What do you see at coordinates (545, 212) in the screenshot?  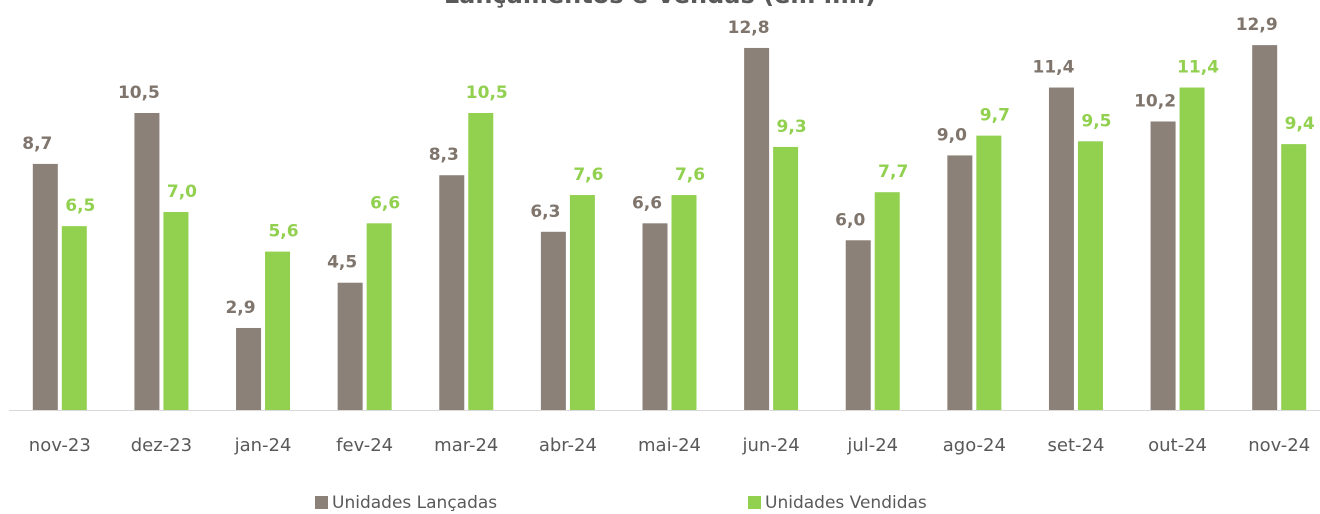 I see `value-label: 6,3` at bounding box center [545, 212].